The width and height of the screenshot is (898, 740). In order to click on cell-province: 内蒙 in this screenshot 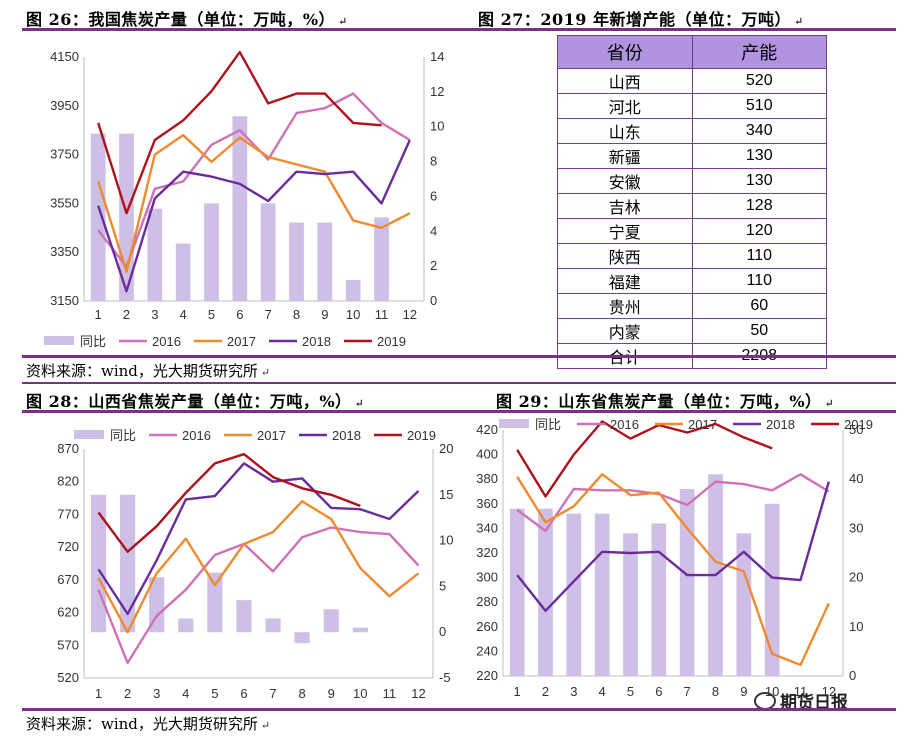, I will do `click(625, 331)`.